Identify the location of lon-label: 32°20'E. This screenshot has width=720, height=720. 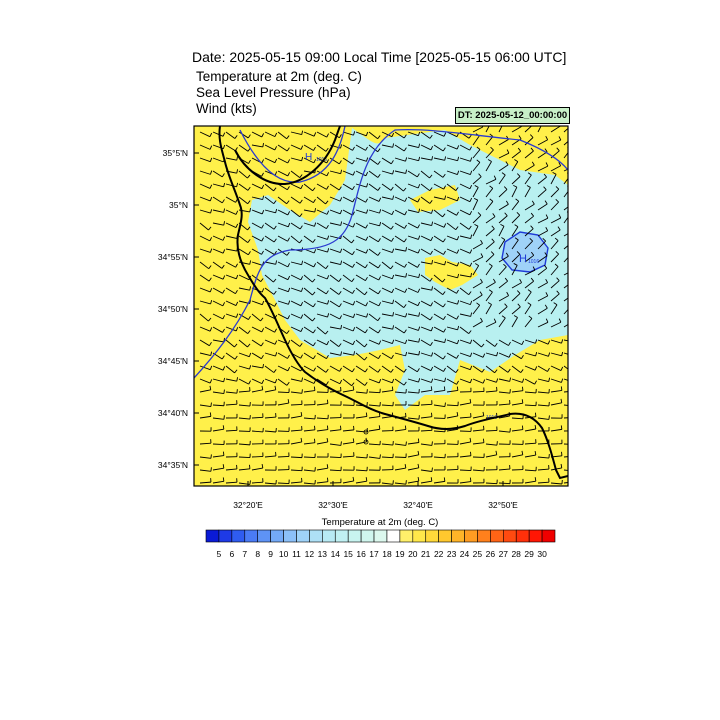
(248, 505).